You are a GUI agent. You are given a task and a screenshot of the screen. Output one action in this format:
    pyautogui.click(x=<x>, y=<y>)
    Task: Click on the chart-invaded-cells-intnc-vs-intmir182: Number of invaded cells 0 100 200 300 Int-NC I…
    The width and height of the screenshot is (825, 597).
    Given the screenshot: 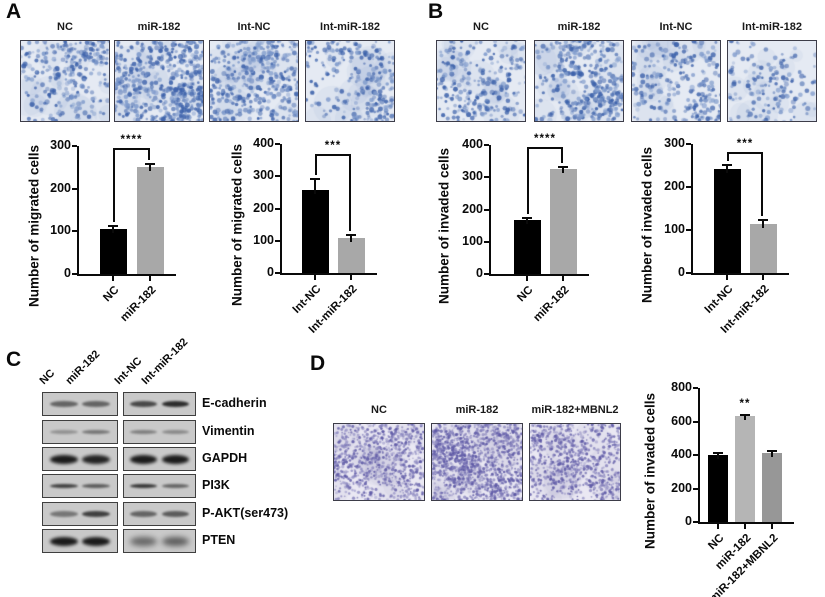 What is the action you would take?
    pyautogui.click(x=730, y=236)
    